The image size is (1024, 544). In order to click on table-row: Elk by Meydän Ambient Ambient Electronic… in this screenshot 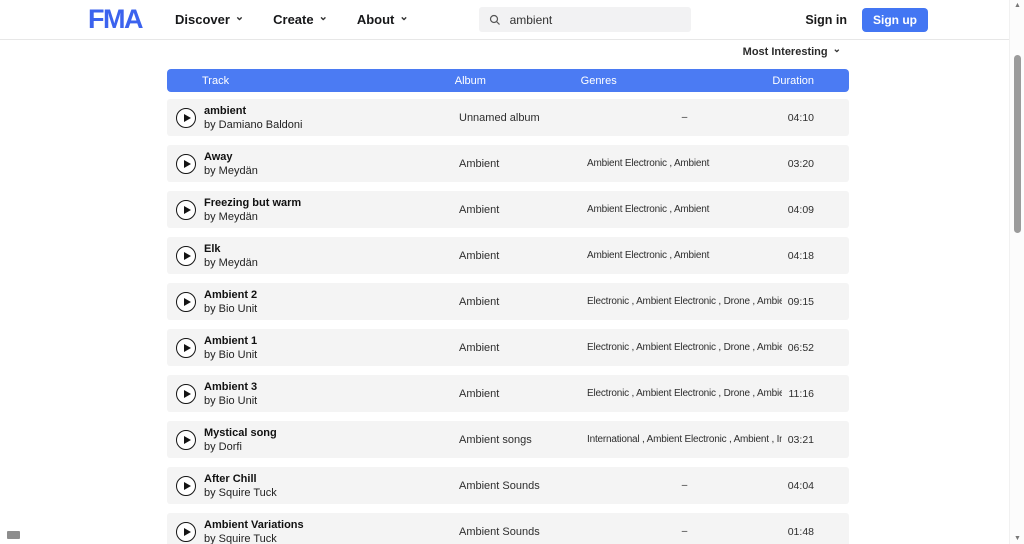, I will do `click(508, 255)`.